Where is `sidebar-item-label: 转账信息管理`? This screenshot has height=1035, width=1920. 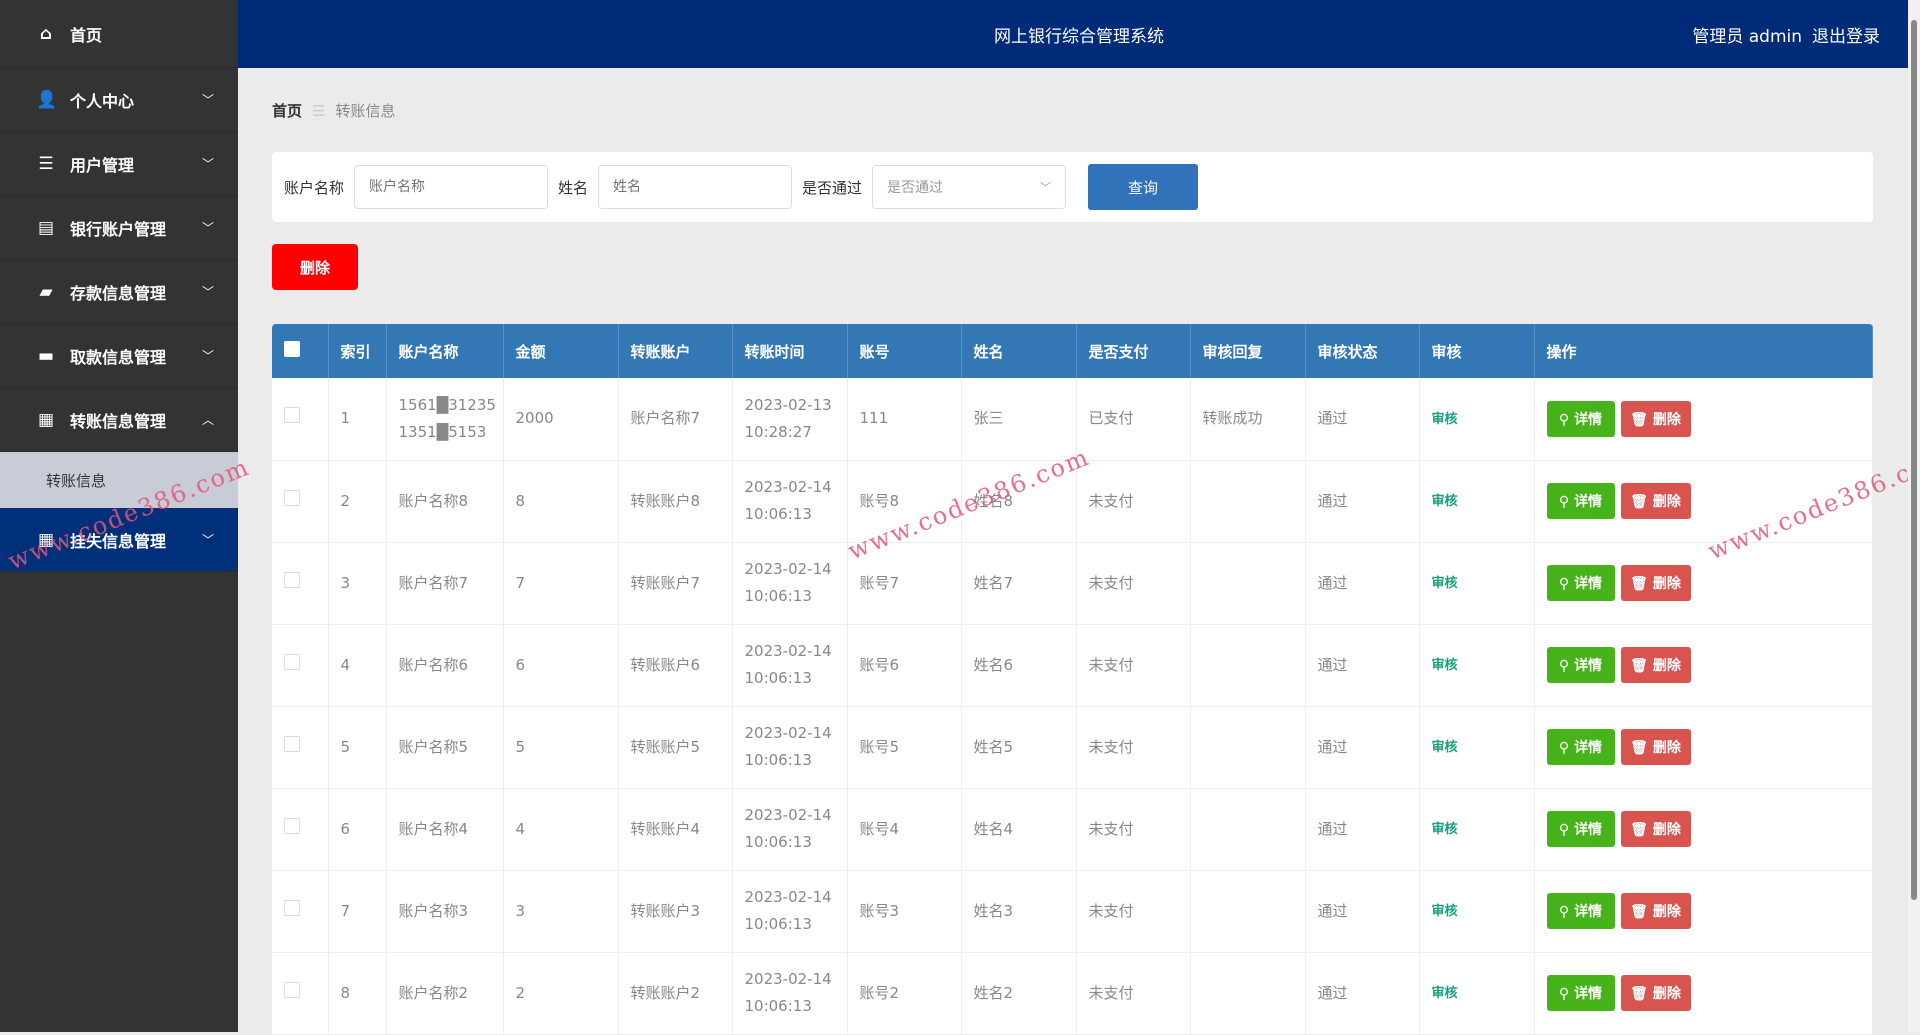
sidebar-item-label: 转账信息管理 is located at coordinates (118, 421).